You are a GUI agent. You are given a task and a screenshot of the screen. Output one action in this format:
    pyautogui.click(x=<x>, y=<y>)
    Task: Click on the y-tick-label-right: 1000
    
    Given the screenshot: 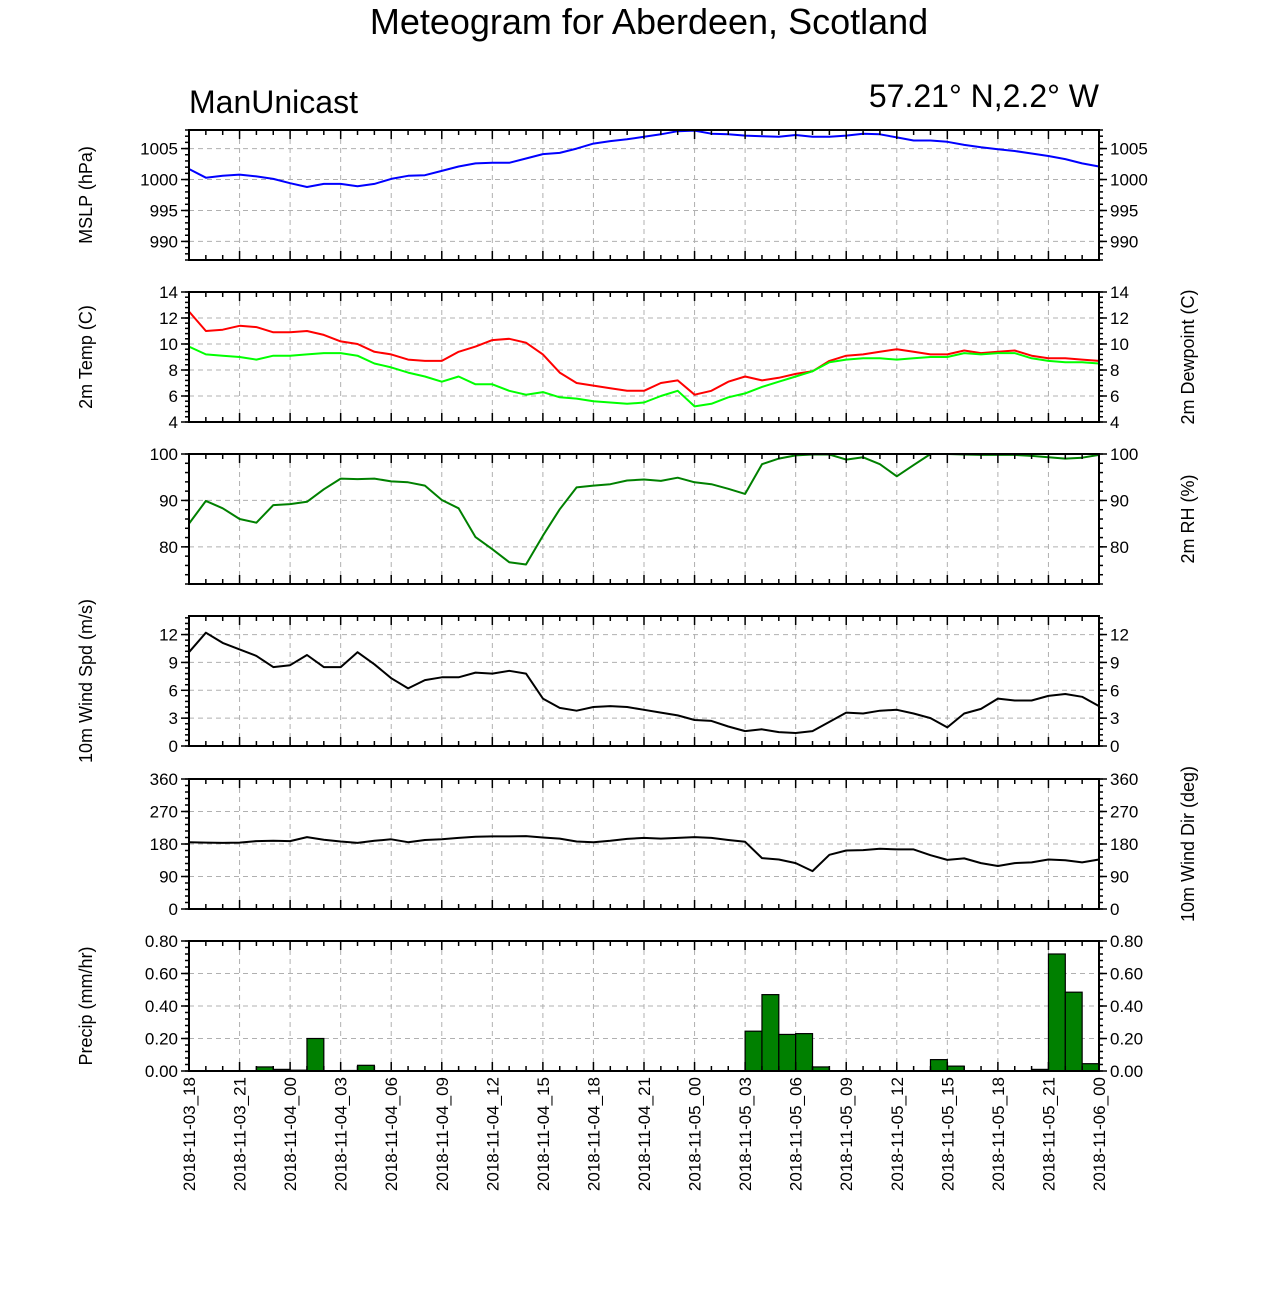 What is the action you would take?
    pyautogui.click(x=1129, y=180)
    